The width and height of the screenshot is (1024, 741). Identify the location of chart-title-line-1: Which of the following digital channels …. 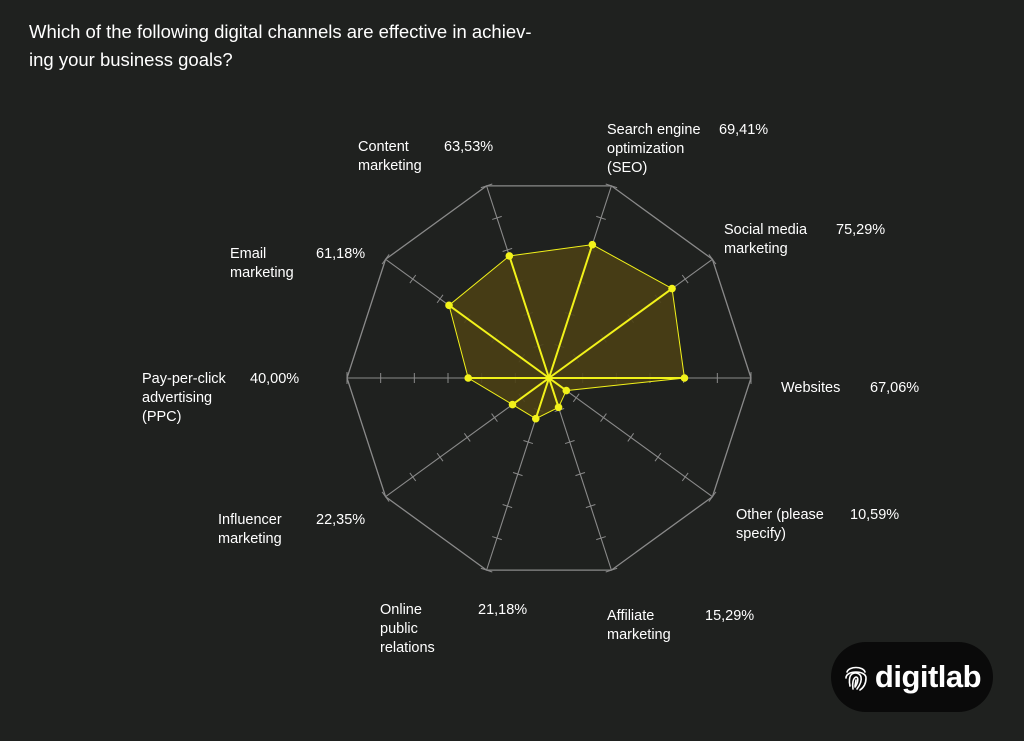
(280, 31).